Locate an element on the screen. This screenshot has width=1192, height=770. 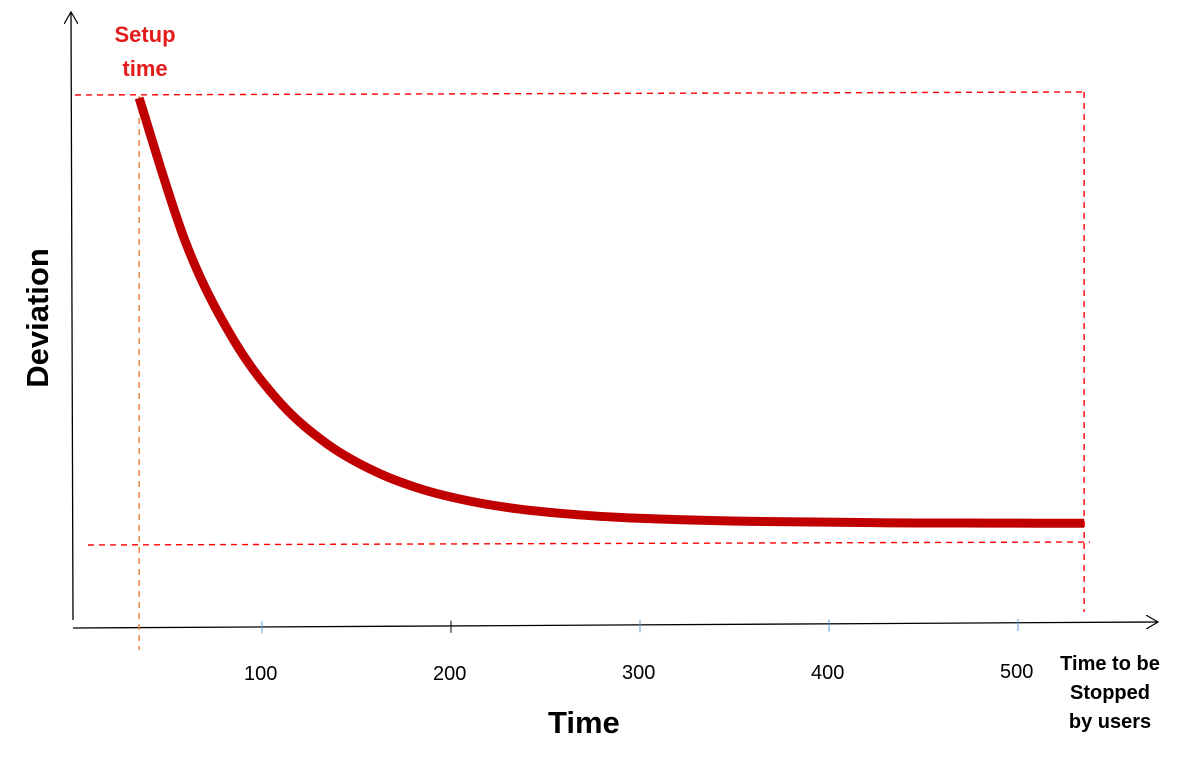
x-axis-line is located at coordinates (615, 625).